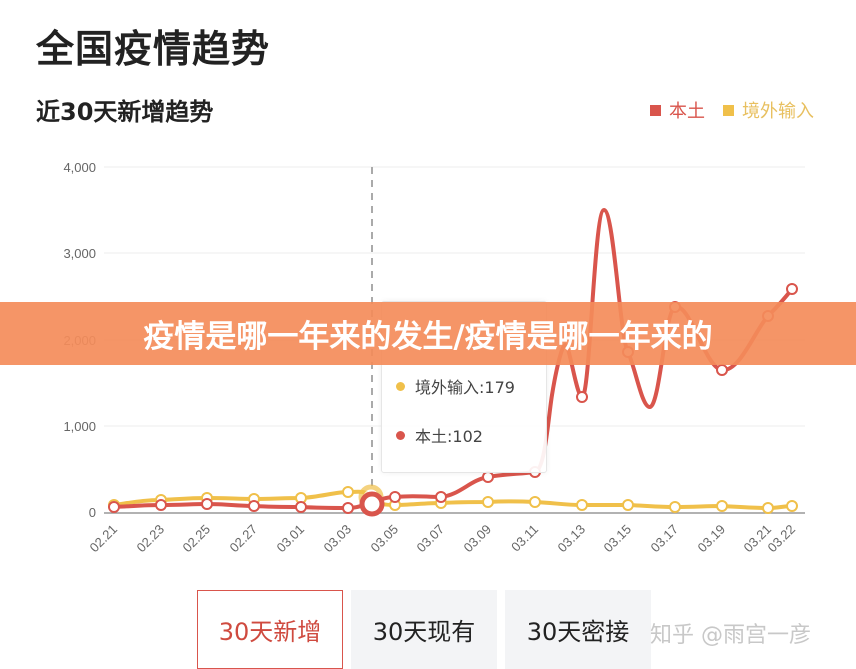  What do you see at coordinates (478, 539) in the screenshot?
I see `svg-text: 03.09` at bounding box center [478, 539].